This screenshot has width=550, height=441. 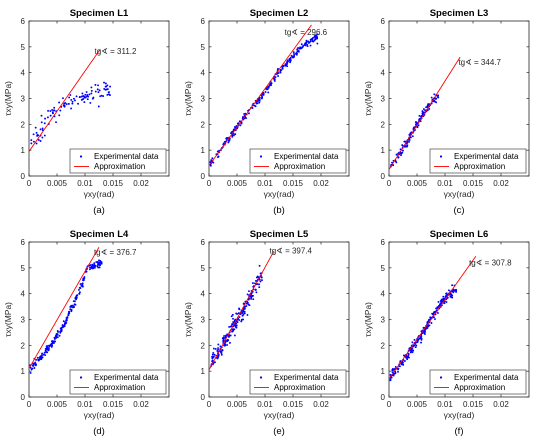 What do you see at coordinates (486, 156) in the screenshot?
I see `legend-label-experimental: Experimental data` at bounding box center [486, 156].